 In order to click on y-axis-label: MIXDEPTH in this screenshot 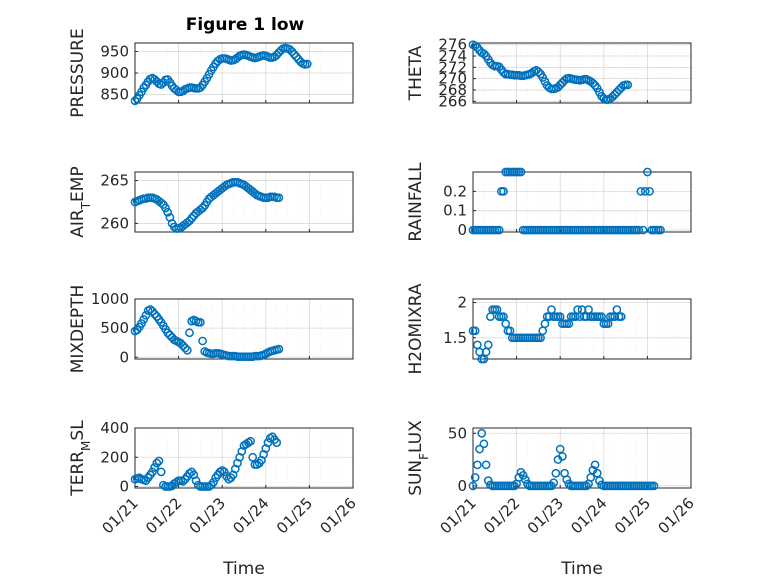, I will do `click(78, 329)`.